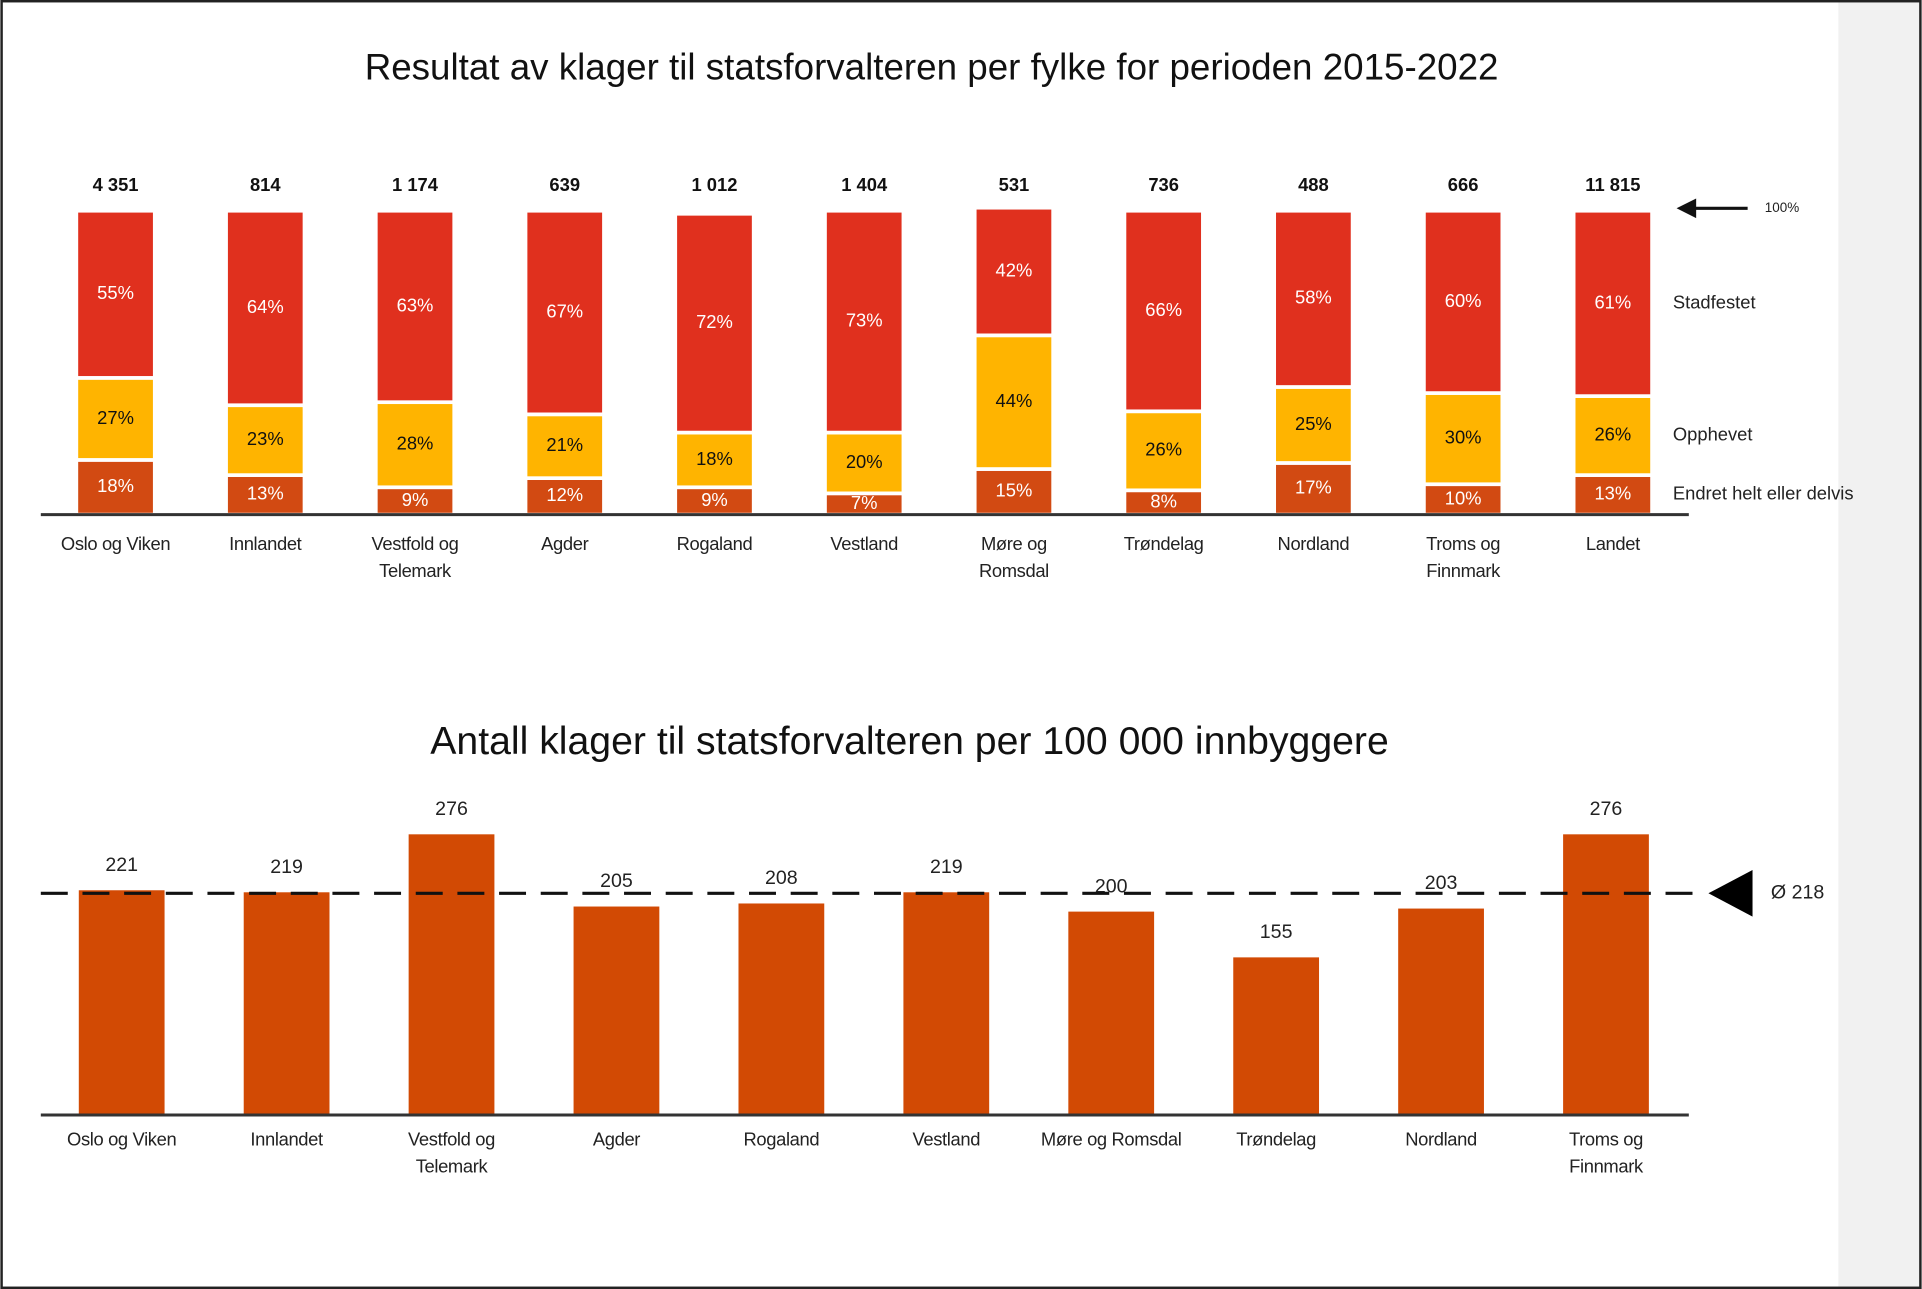  I want to click on x-tick-label: Vestfold og Telemark, so click(415, 558).